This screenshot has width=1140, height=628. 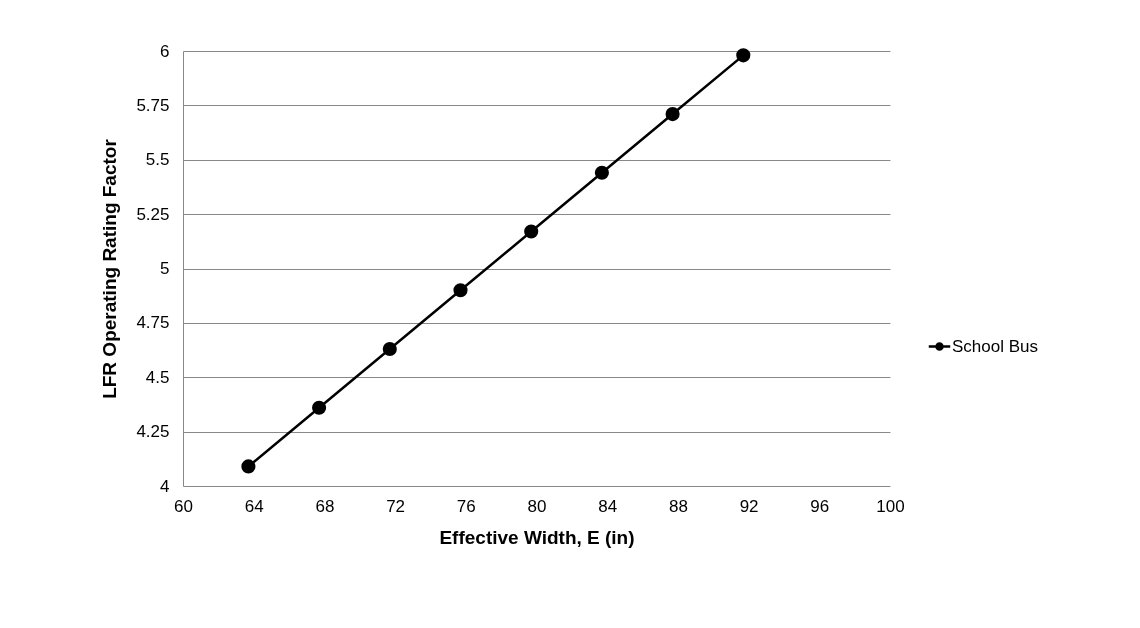 I want to click on x-tick-label: 60, so click(x=183, y=506).